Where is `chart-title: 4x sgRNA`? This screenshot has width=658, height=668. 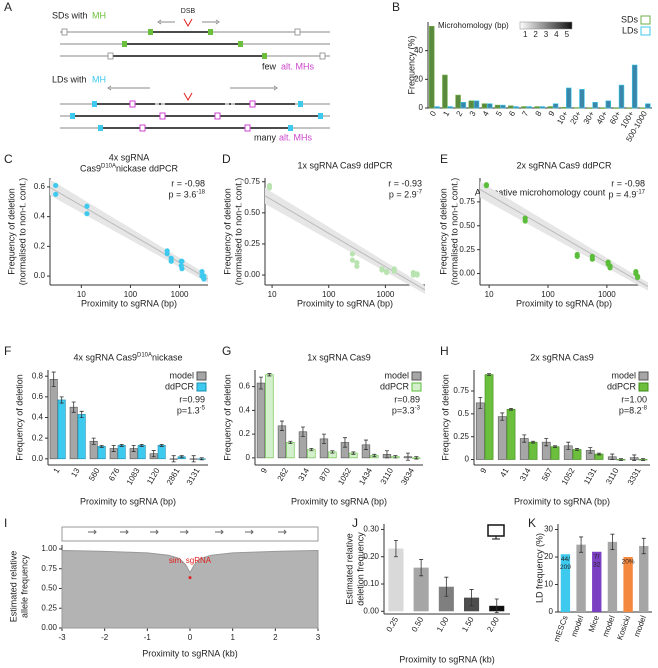 chart-title: 4x sgRNA is located at coordinates (129, 157).